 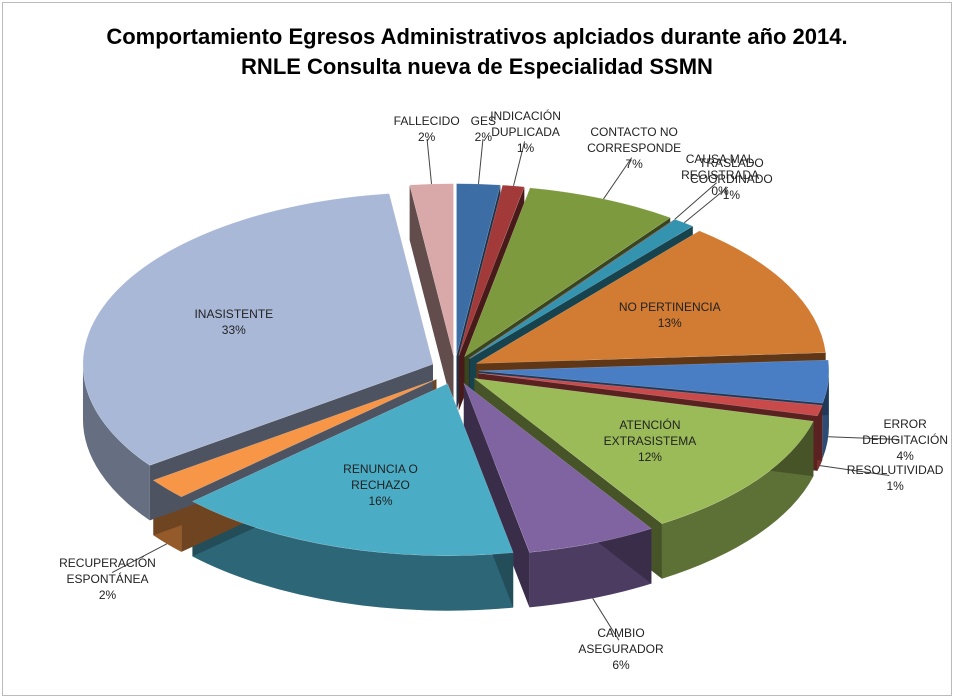 What do you see at coordinates (634, 164) in the screenshot?
I see `value-label: 7%` at bounding box center [634, 164].